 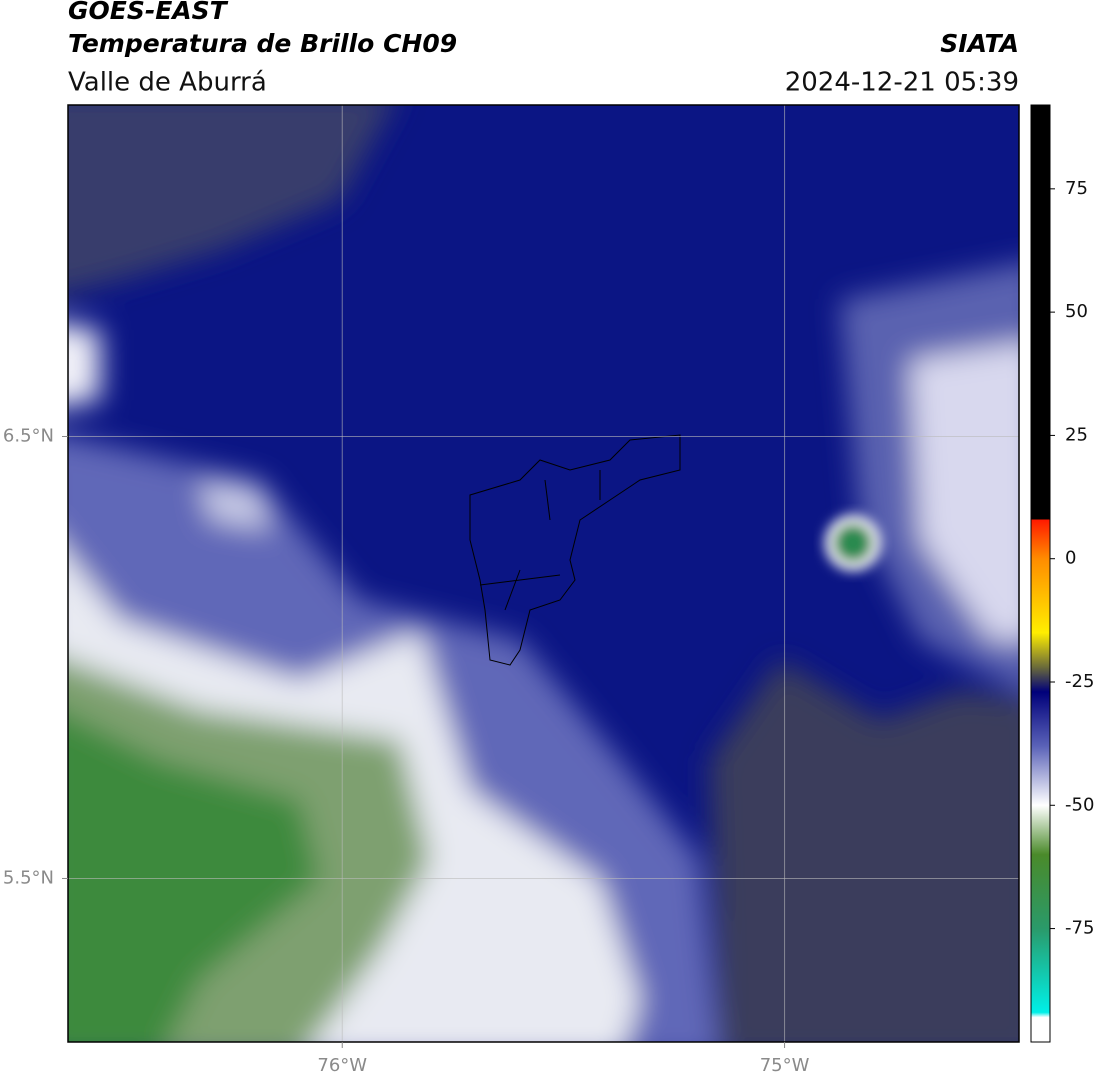 I want to click on subtitle: Temperatura de Brillo CH09, so click(x=262, y=43).